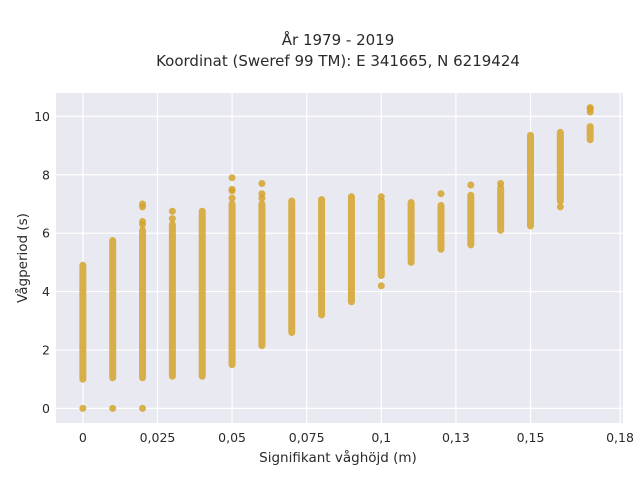 The image size is (640, 480). What do you see at coordinates (338, 457) in the screenshot?
I see `x-axis-label: Signifikant våghöjd (m)` at bounding box center [338, 457].